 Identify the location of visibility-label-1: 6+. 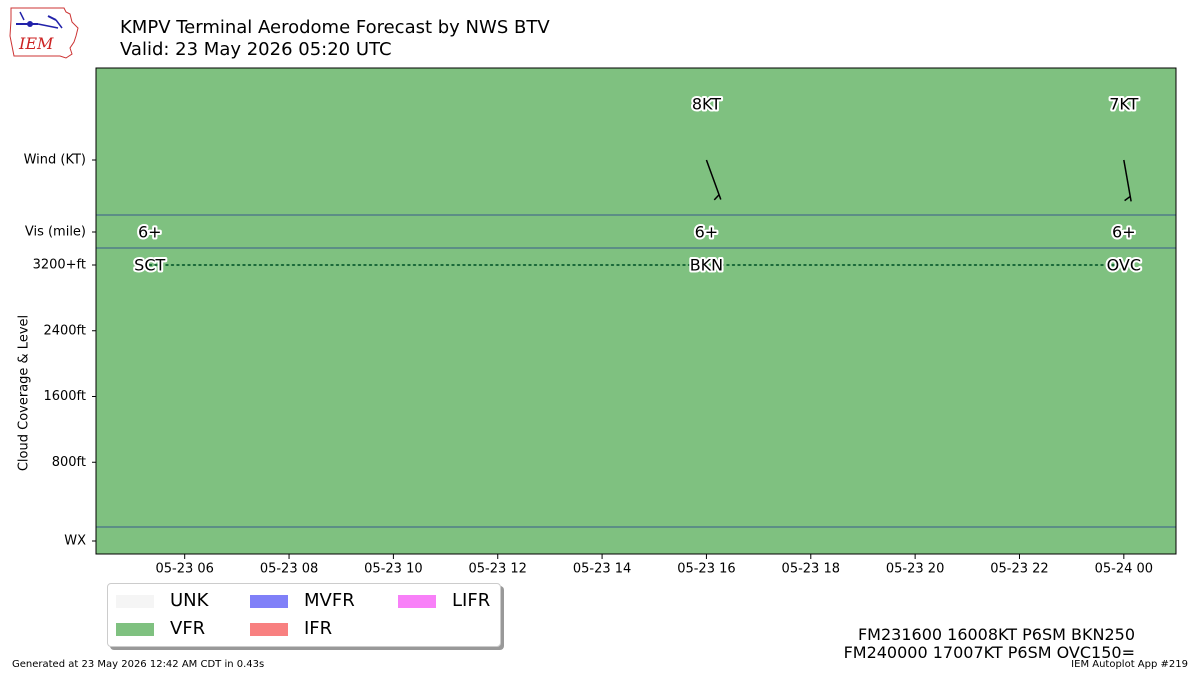
(707, 232).